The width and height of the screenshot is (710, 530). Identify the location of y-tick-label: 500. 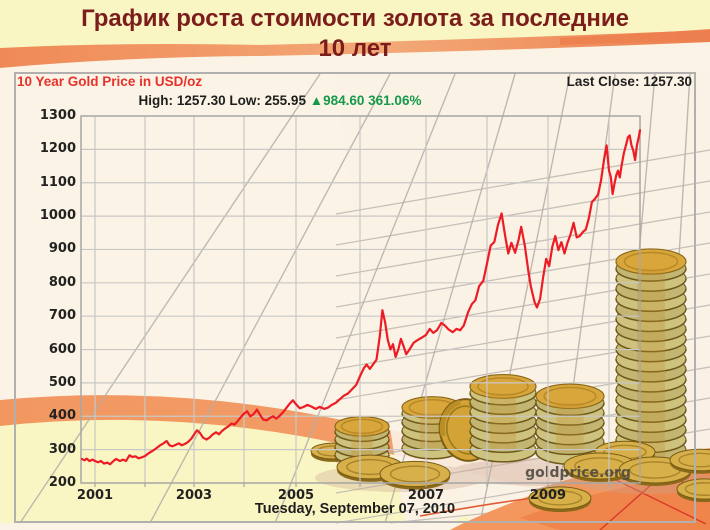
(62, 382).